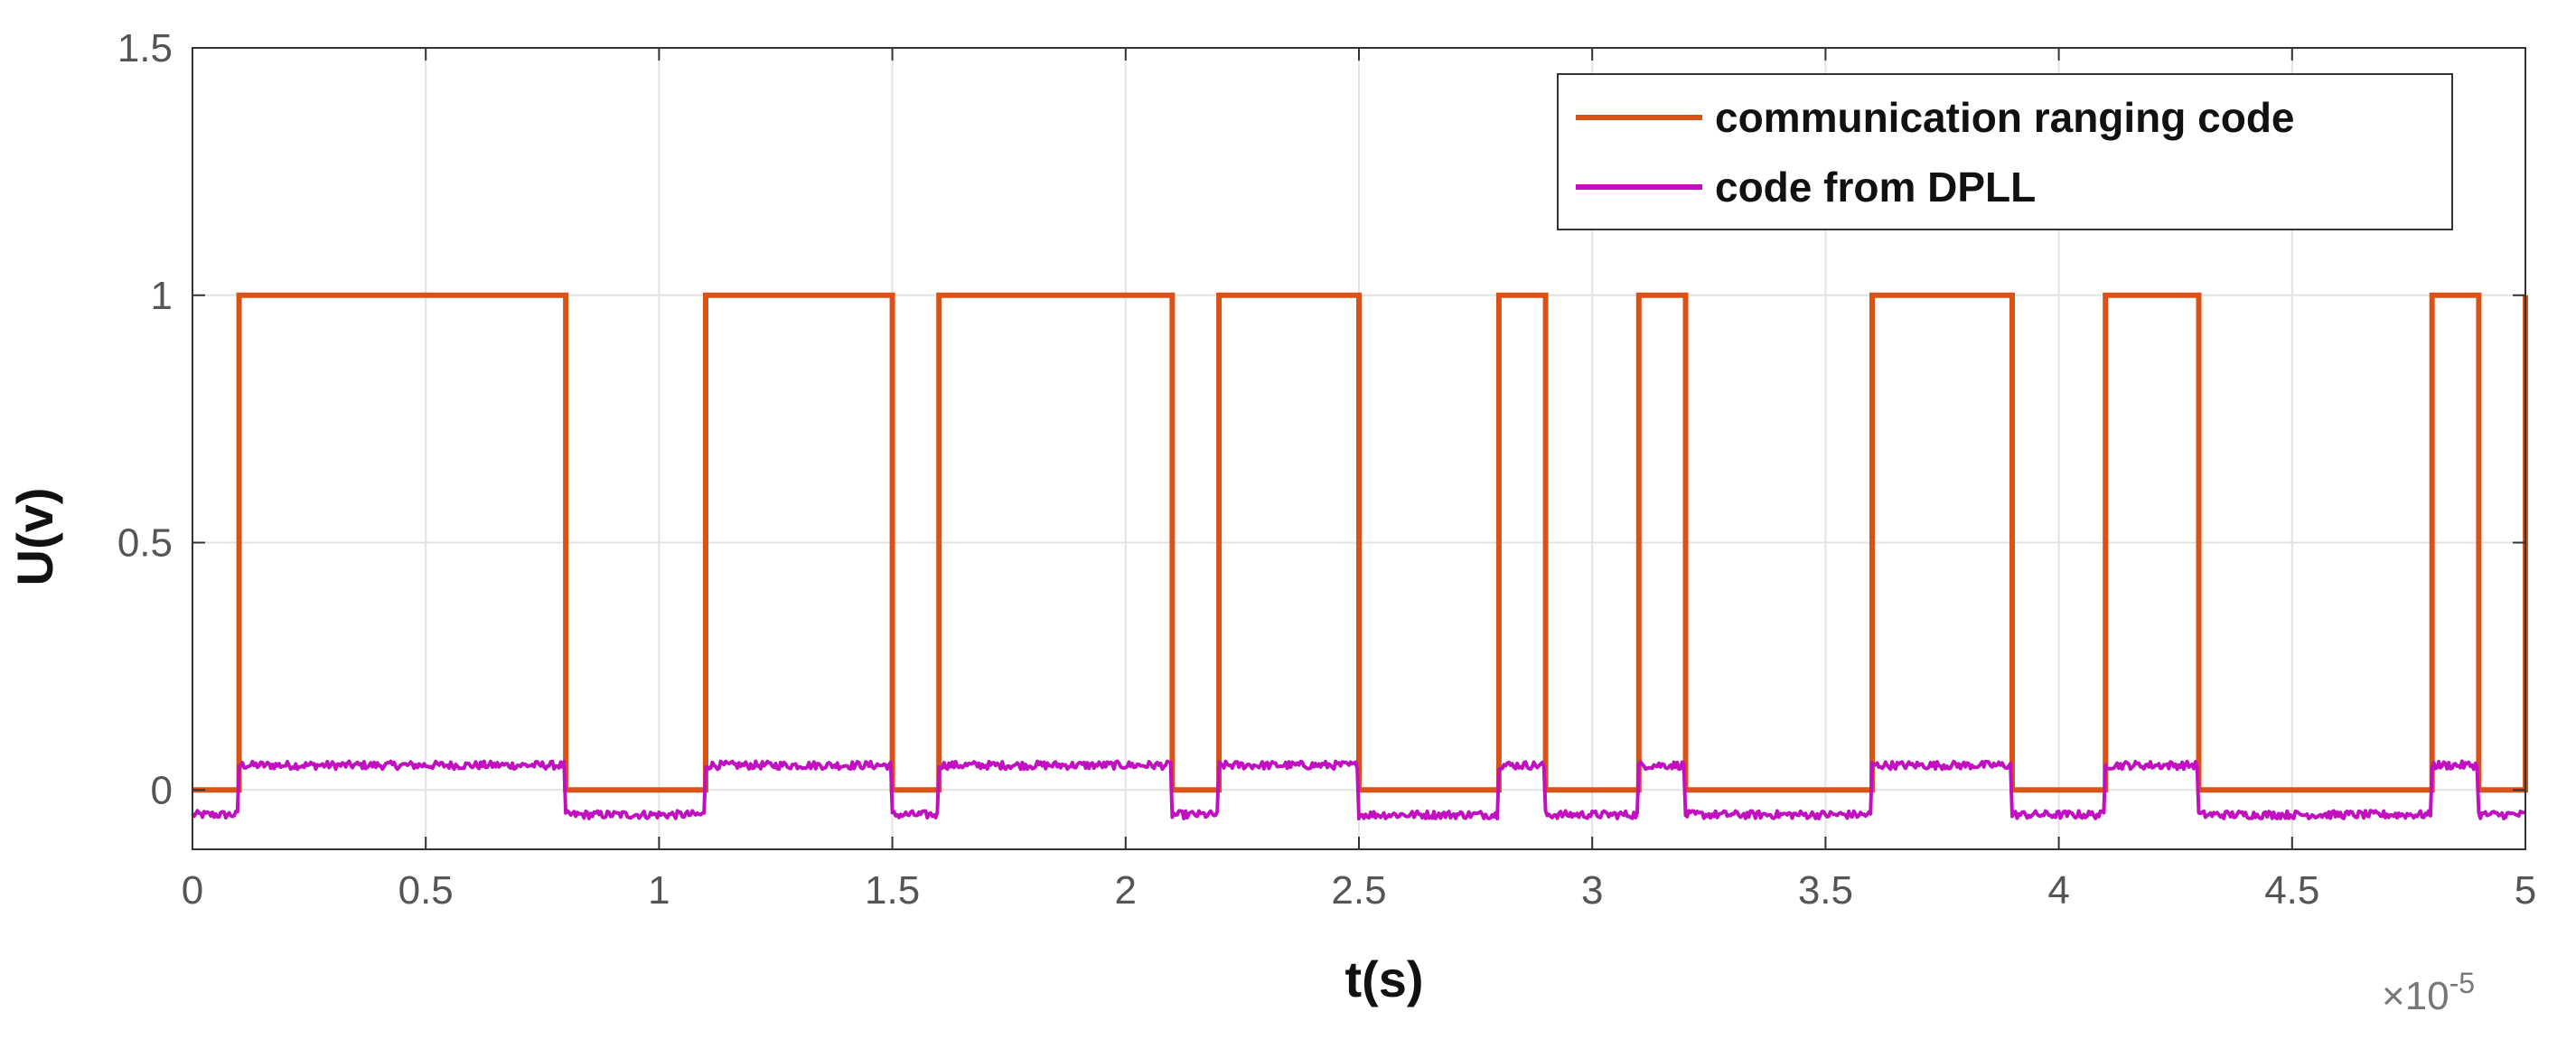 This screenshot has height=1049, width=2576. I want to click on y-tick-label-0: 0, so click(162, 790).